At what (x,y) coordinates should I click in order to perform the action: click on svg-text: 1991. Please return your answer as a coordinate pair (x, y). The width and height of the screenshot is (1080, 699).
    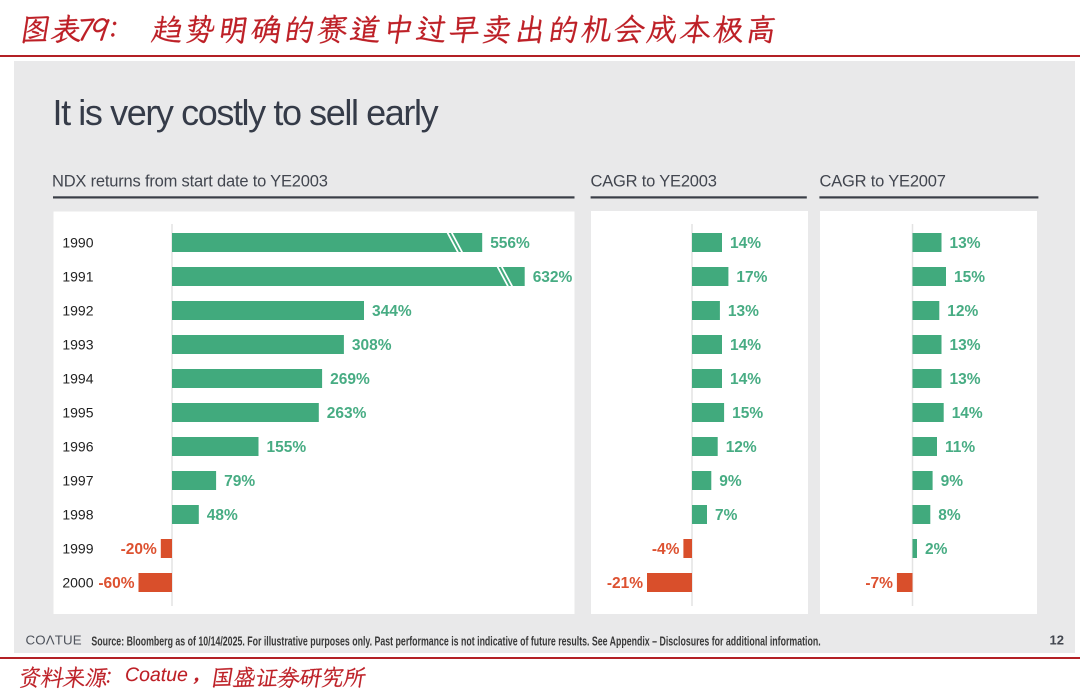
    Looking at the image, I should click on (77, 277).